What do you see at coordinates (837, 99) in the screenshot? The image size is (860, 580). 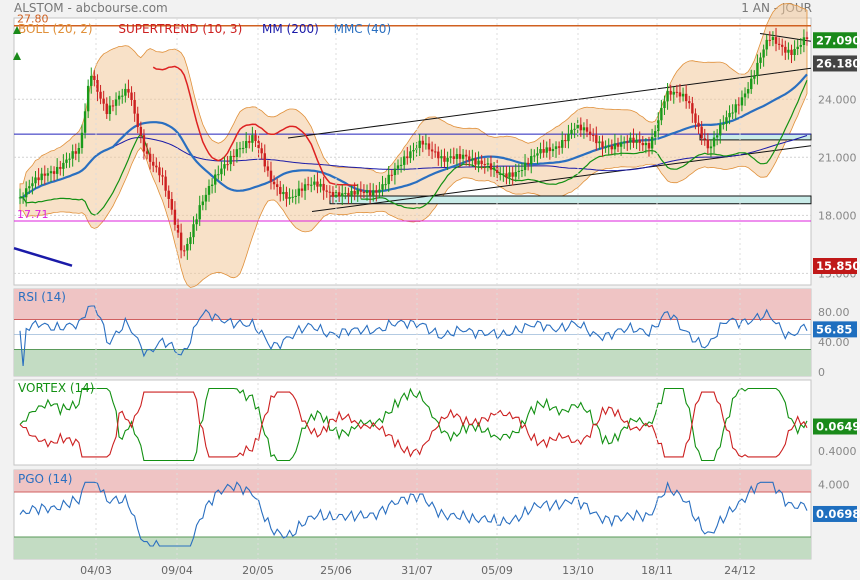 I see `price-tick-label: 24.000` at bounding box center [837, 99].